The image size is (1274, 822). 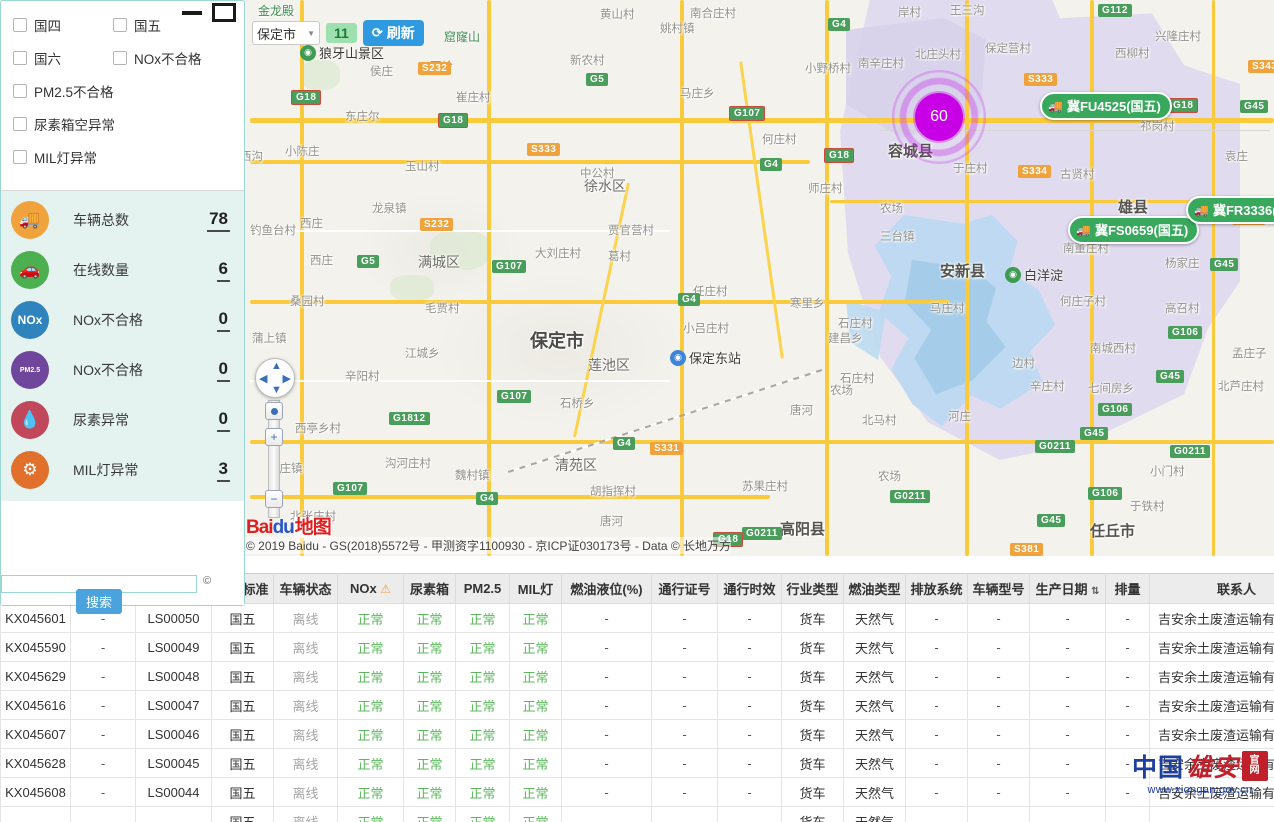 What do you see at coordinates (342, 52) in the screenshot?
I see `poi-狼牙山景区: ◉ 狼牙山景区` at bounding box center [342, 52].